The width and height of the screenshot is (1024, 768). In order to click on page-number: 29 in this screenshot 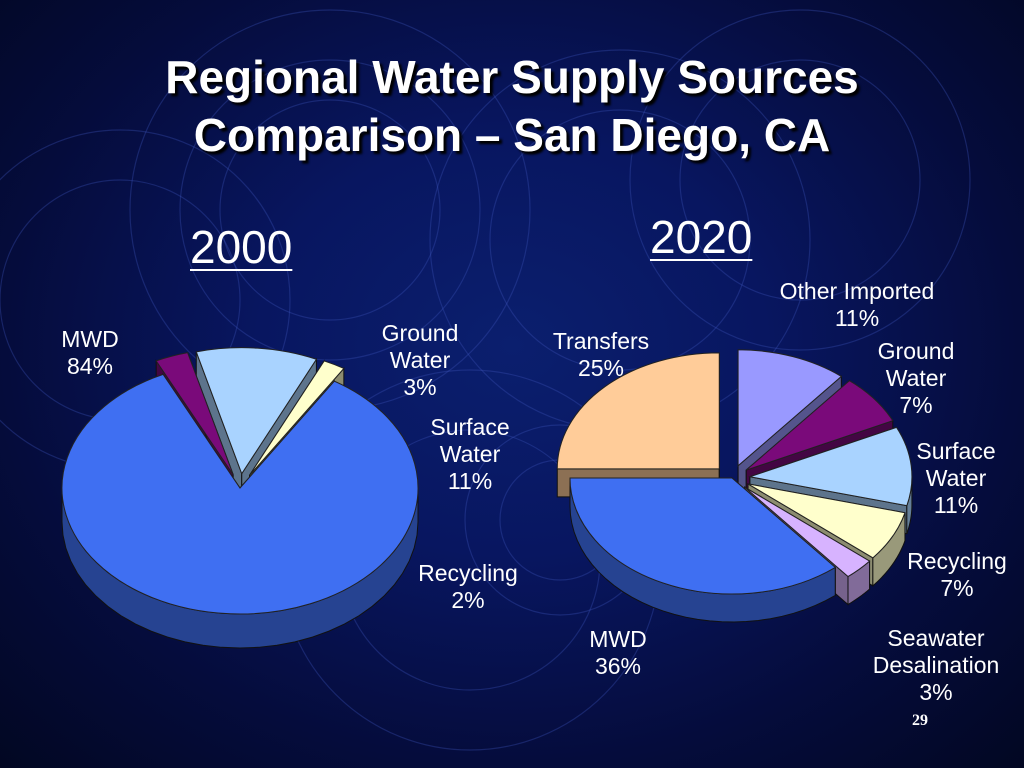, I will do `click(920, 720)`.